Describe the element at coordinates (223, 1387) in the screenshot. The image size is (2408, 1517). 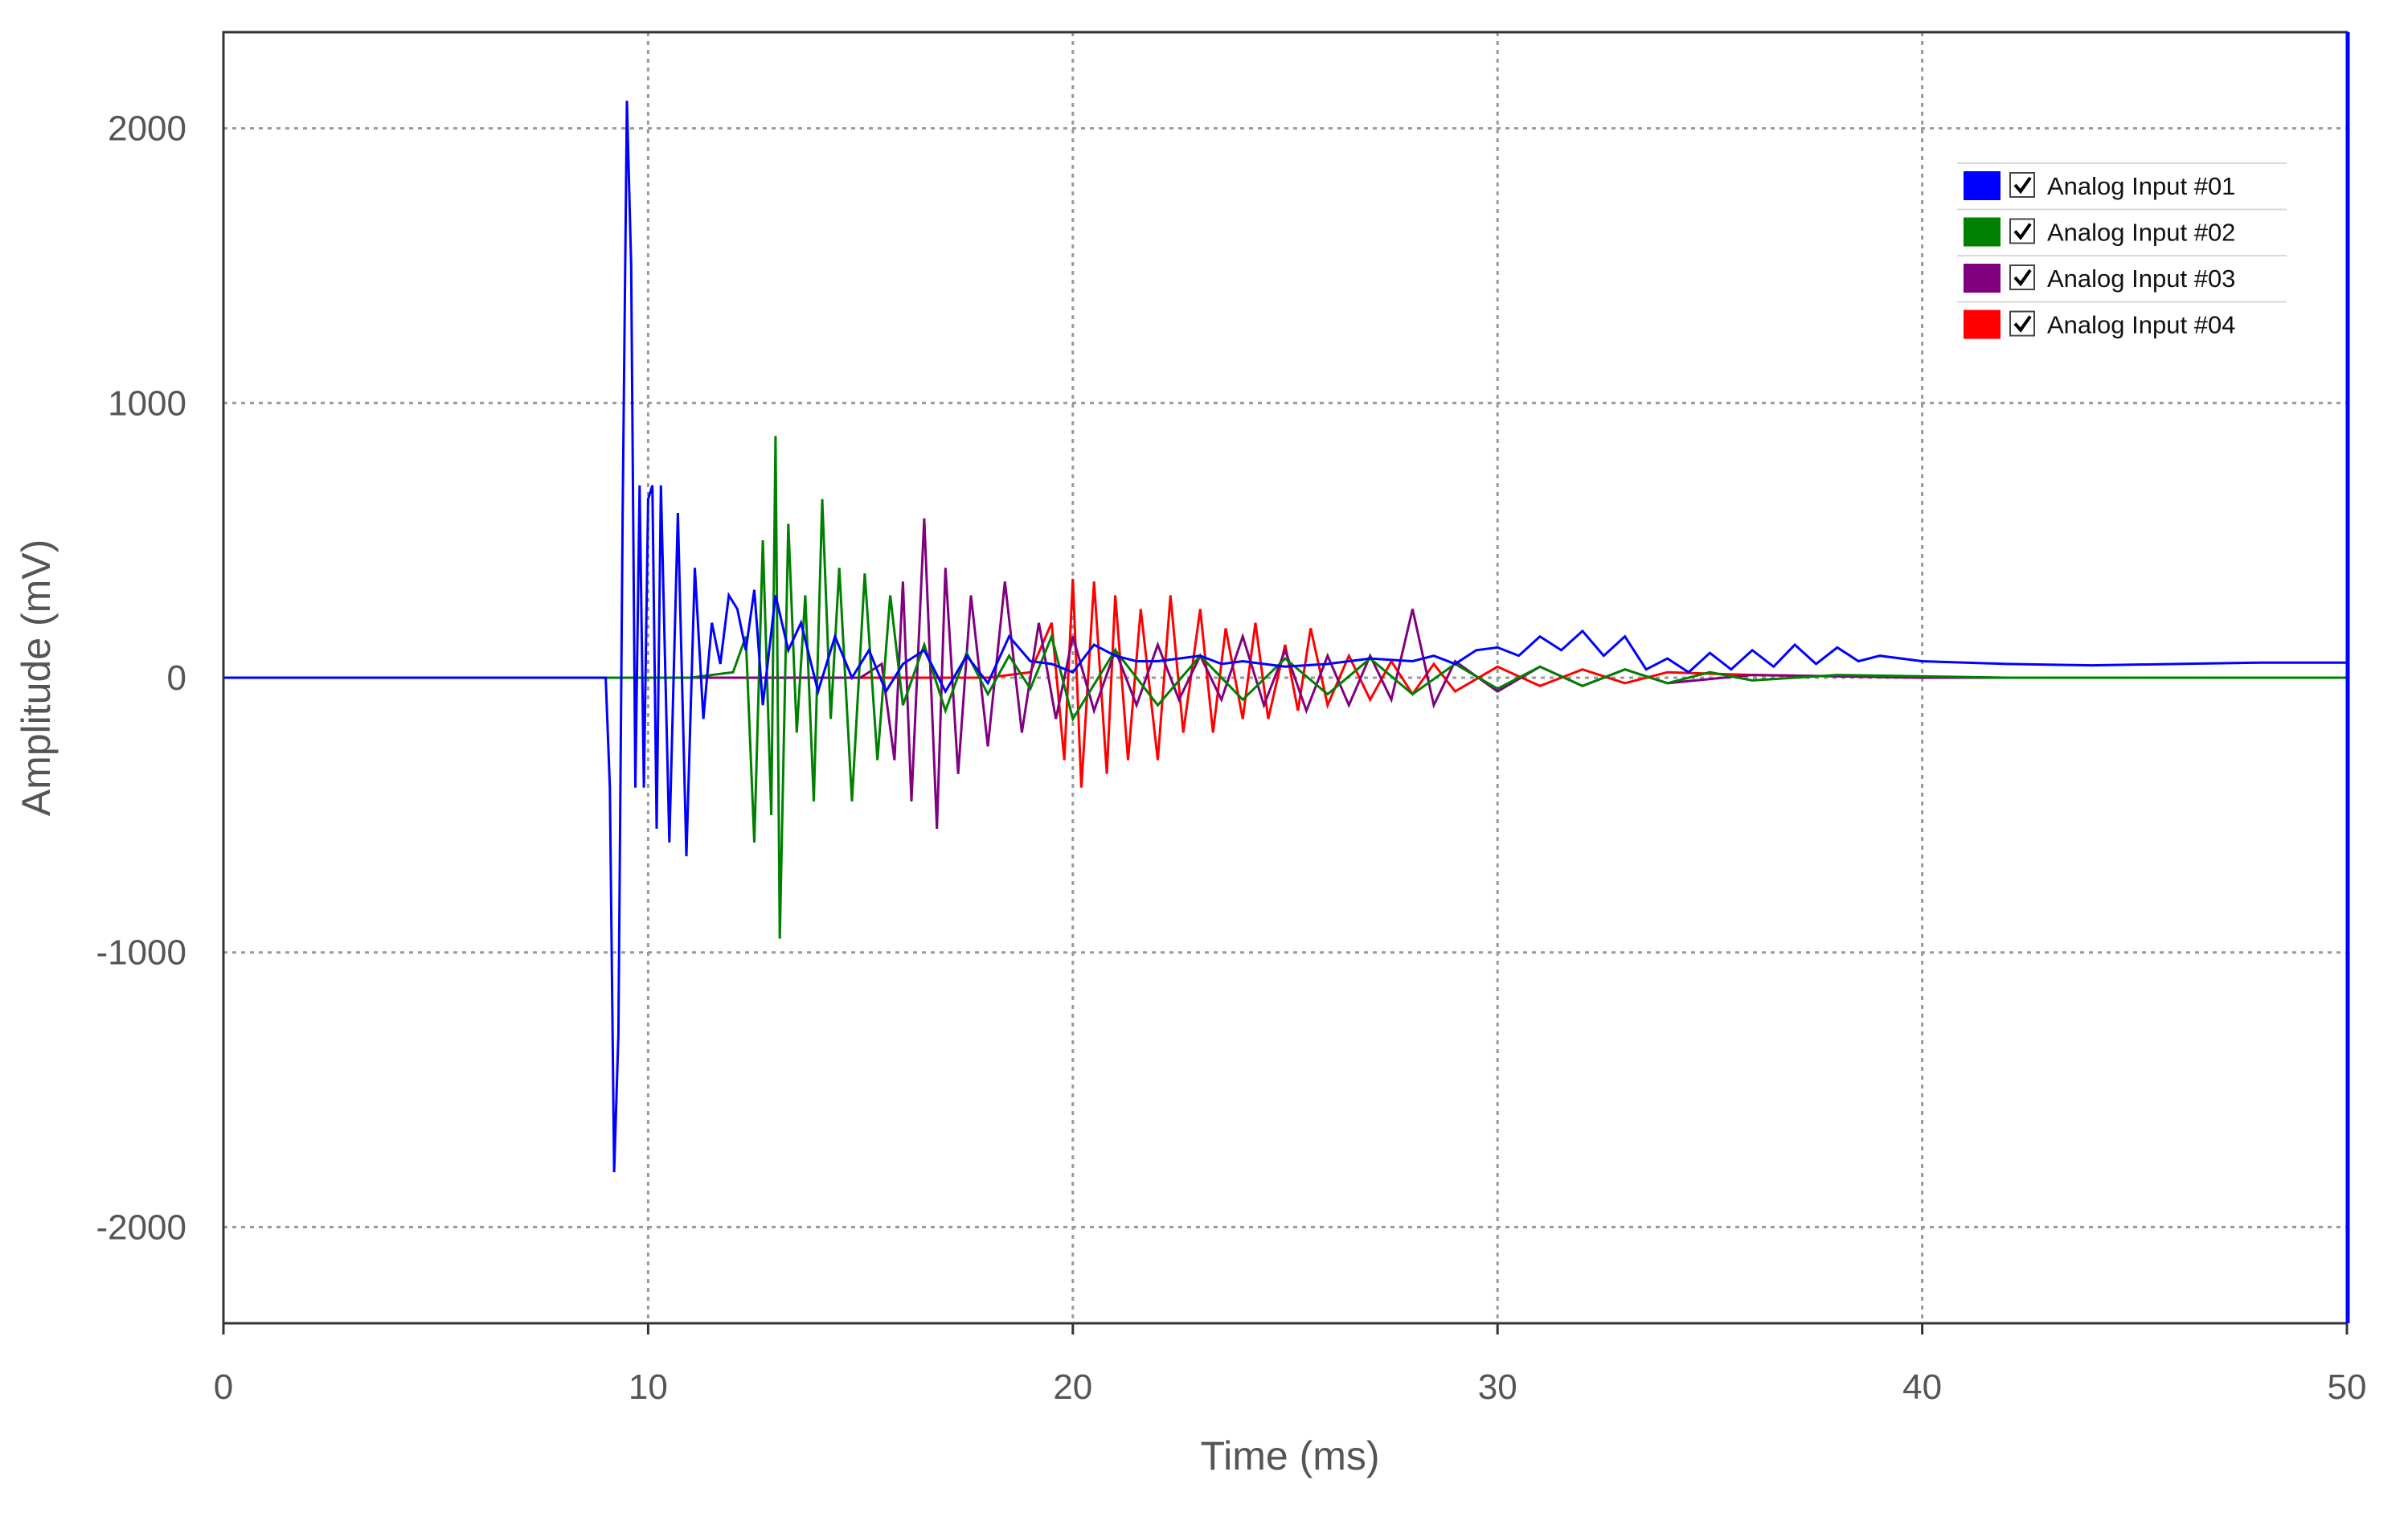
I see `x-tick-label: 0` at that location.